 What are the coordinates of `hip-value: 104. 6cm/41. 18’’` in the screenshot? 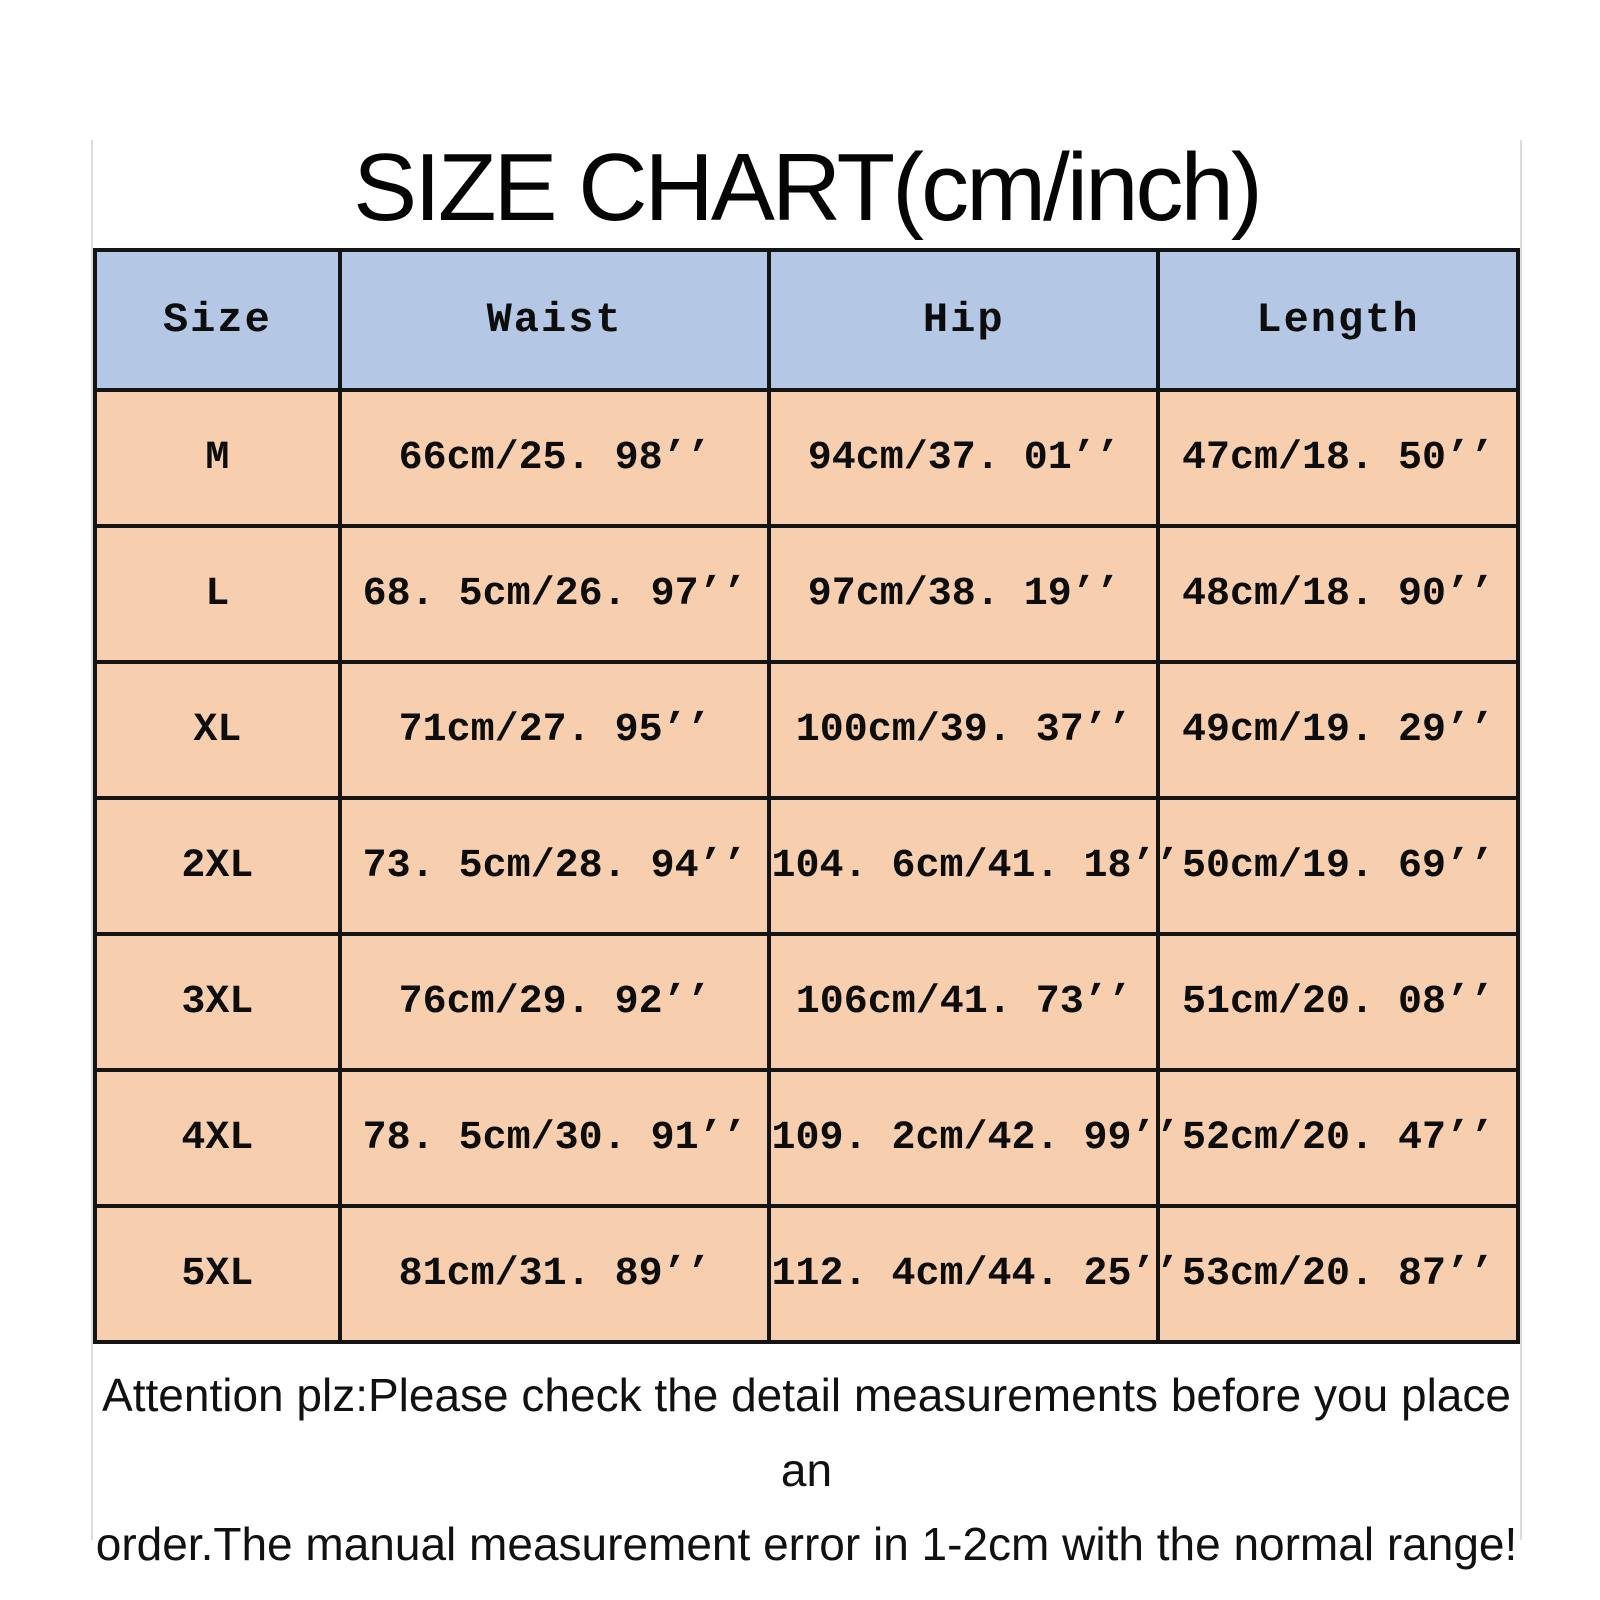 It's located at (973, 866).